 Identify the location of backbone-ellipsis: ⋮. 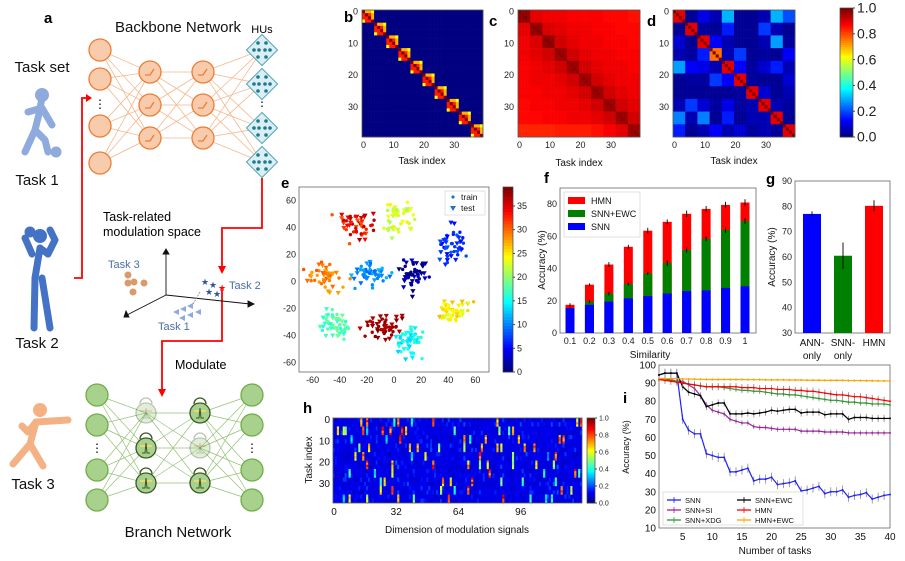
(100, 104).